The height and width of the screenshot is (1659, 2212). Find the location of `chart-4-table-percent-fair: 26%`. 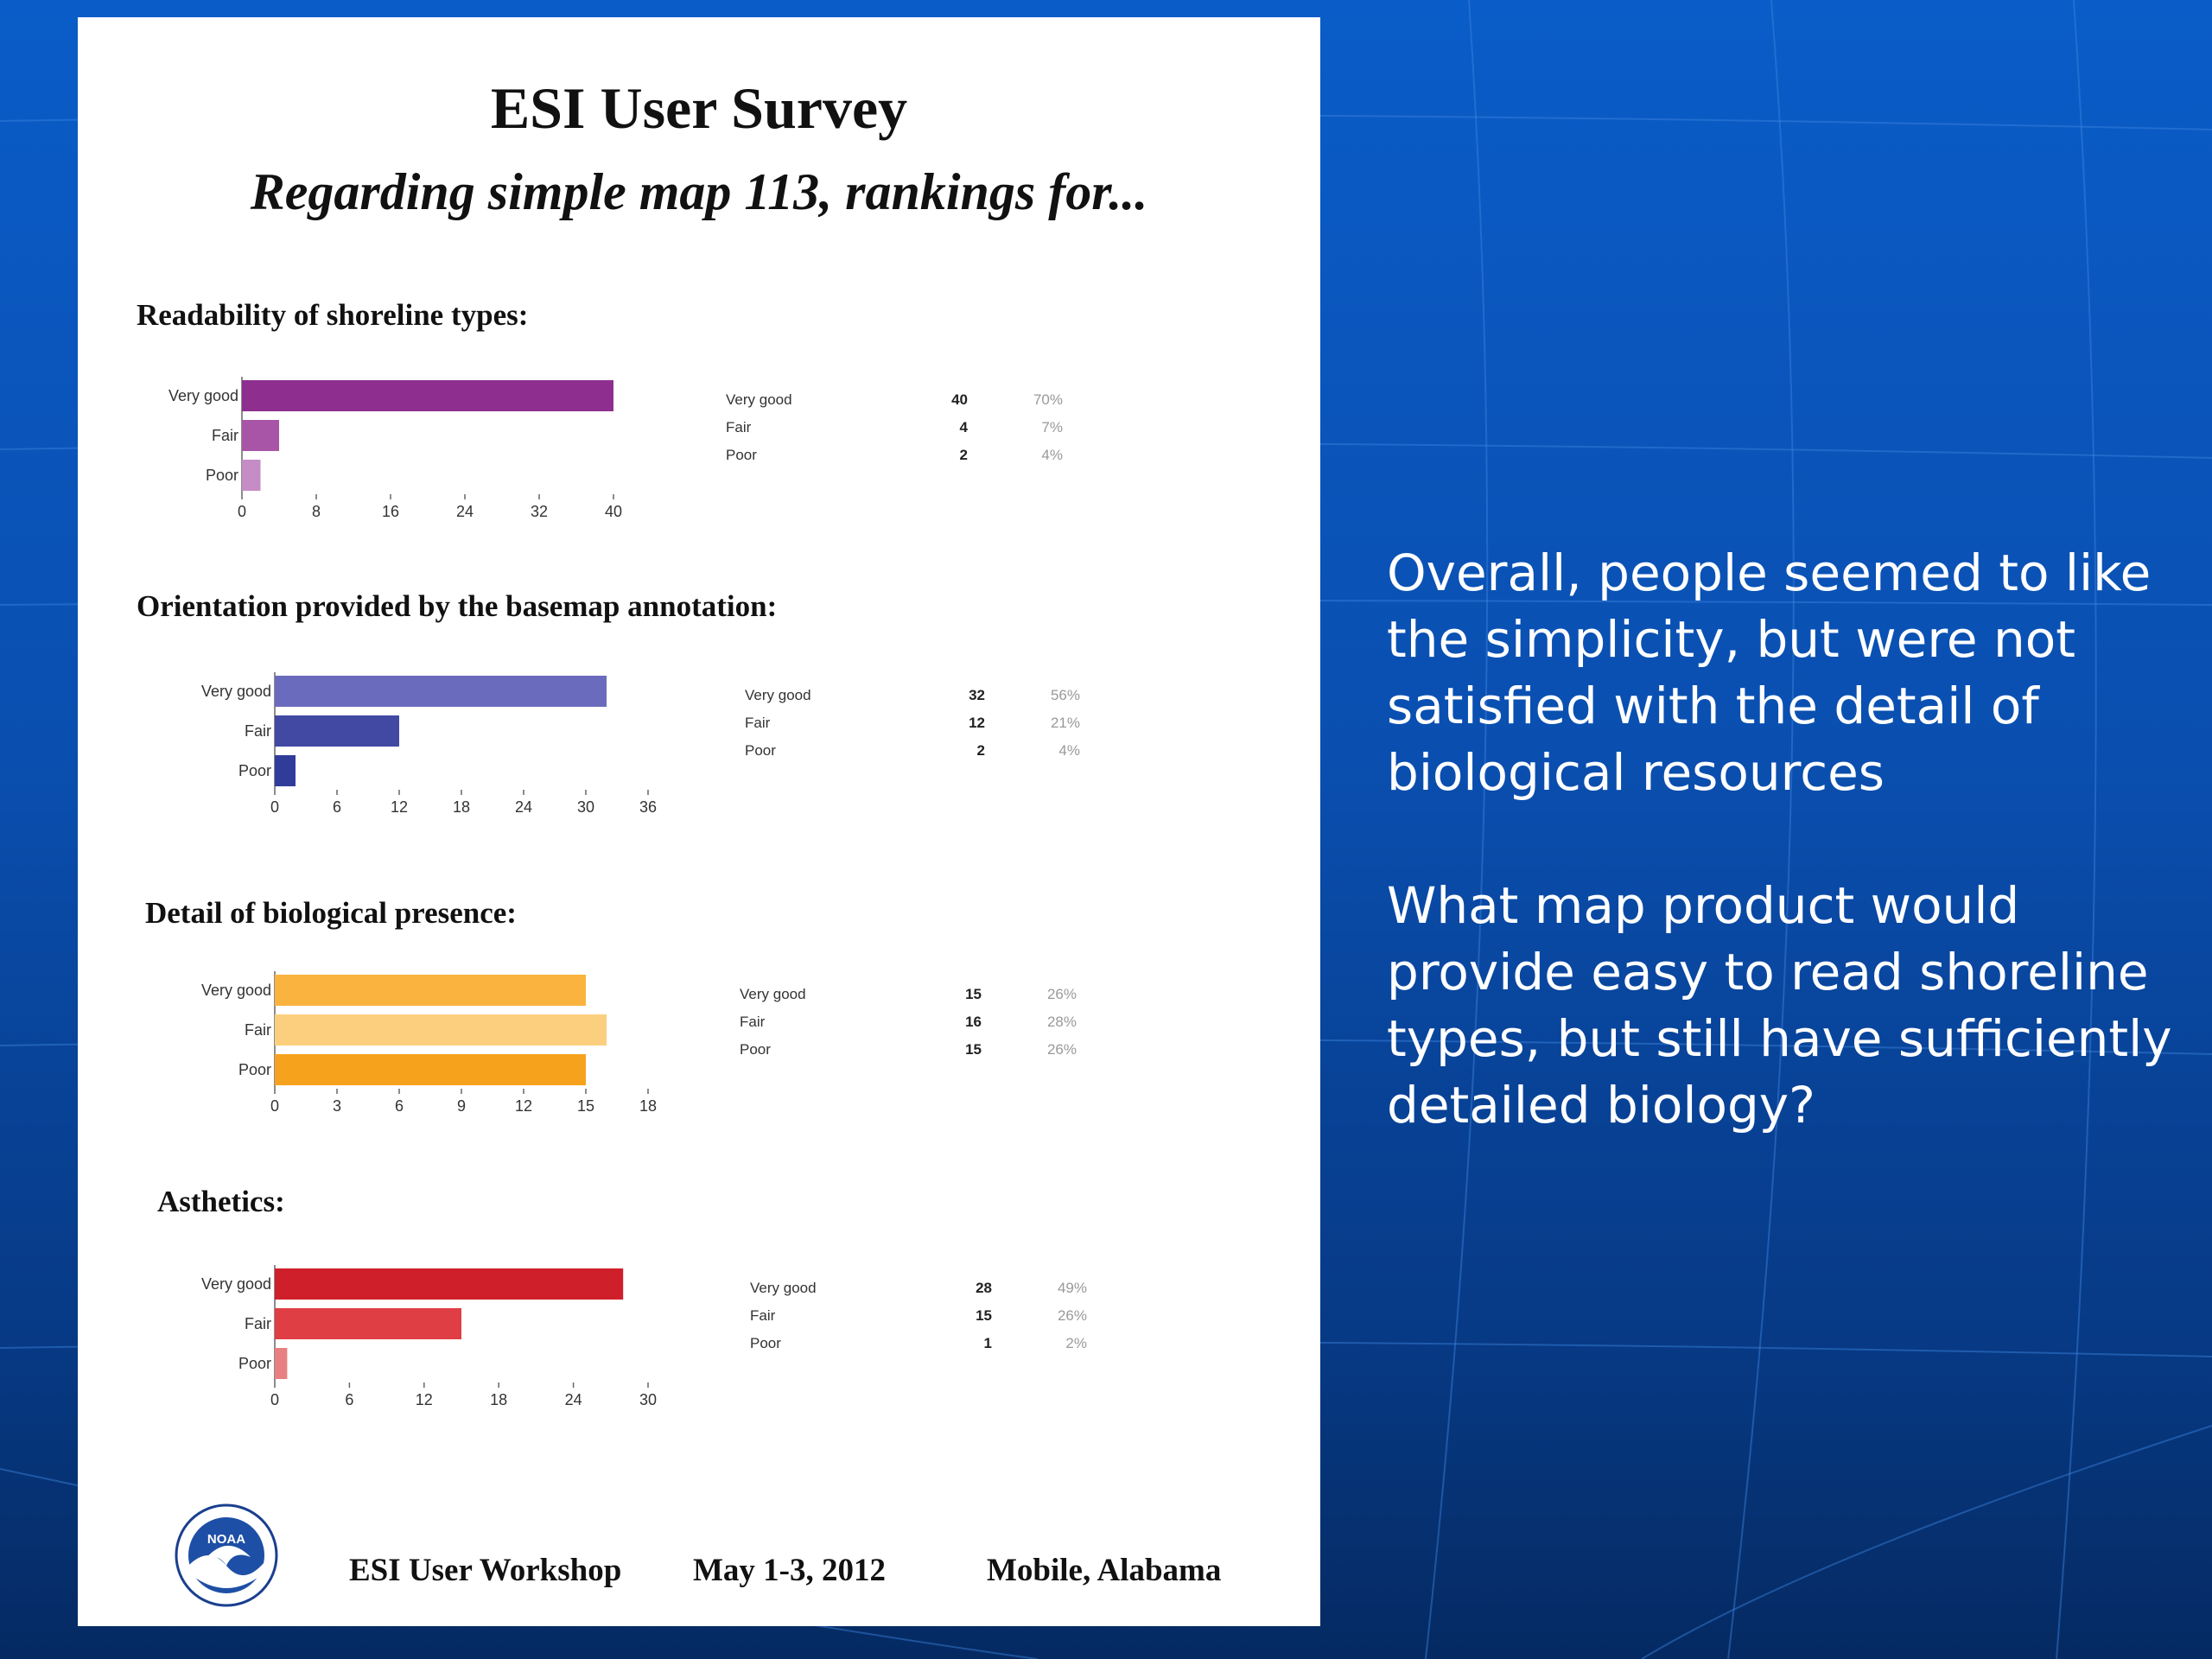

chart-4-table-percent-fair: 26% is located at coordinates (1072, 1315).